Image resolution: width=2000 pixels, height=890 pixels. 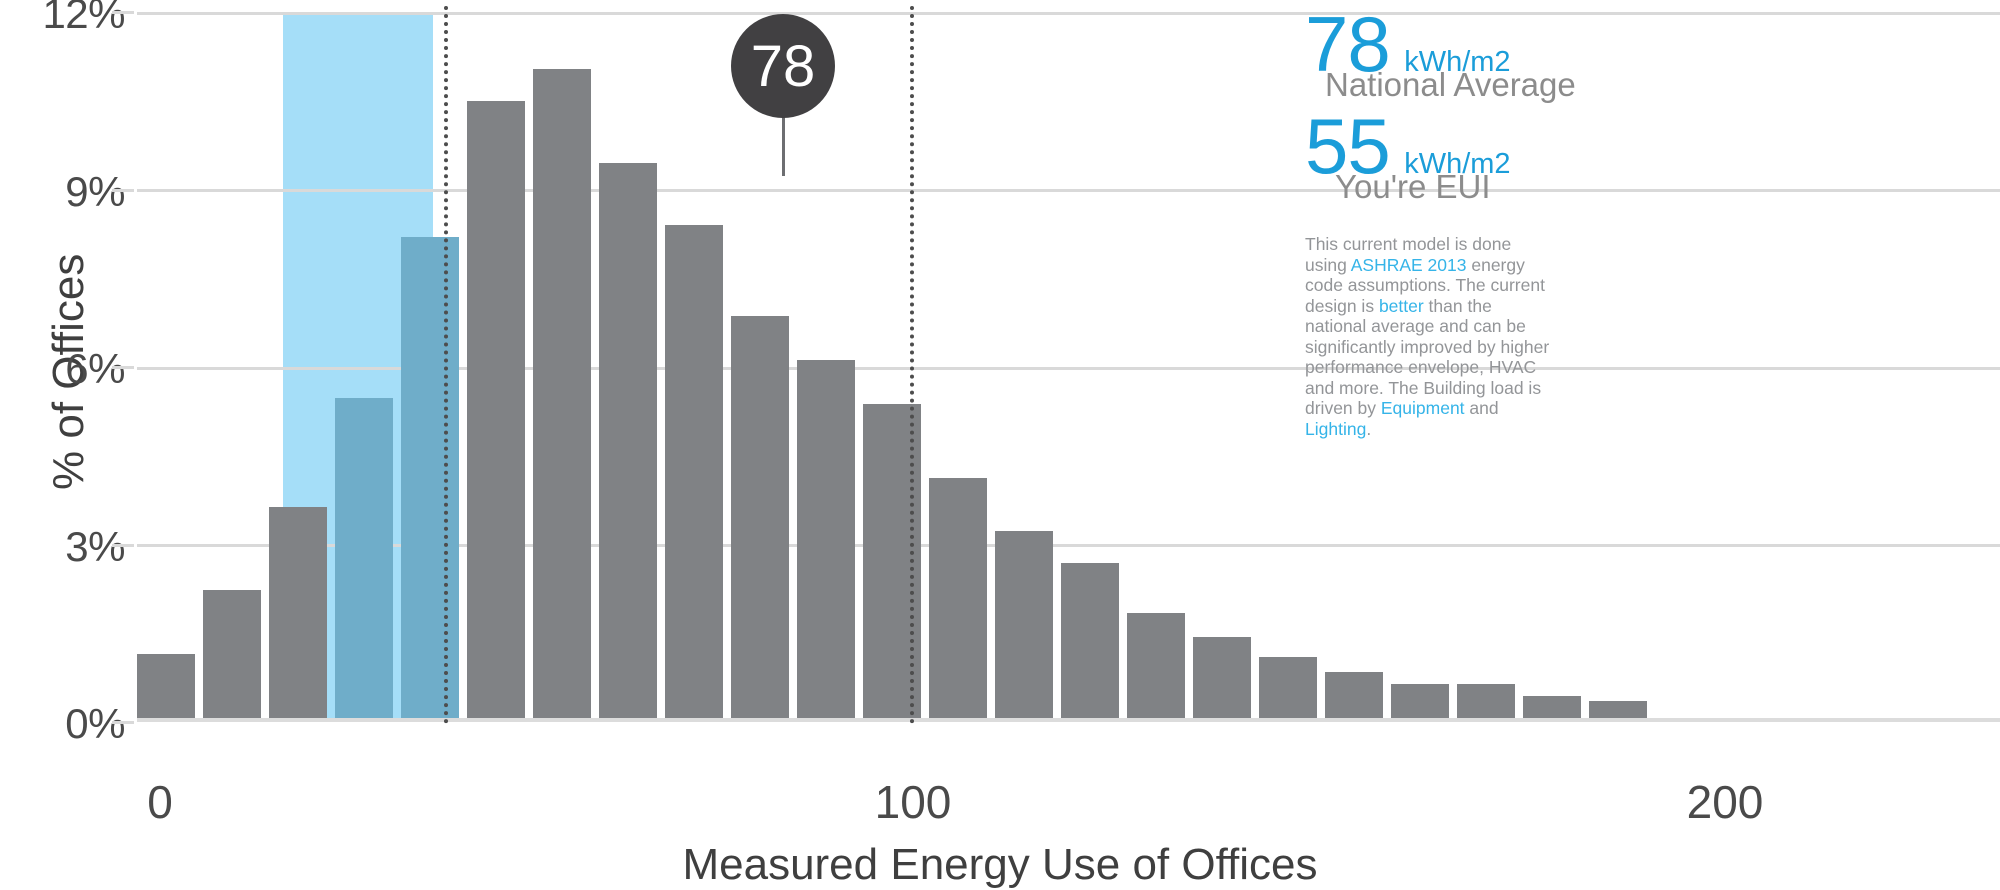 I want to click on callout-stem, so click(x=783, y=146).